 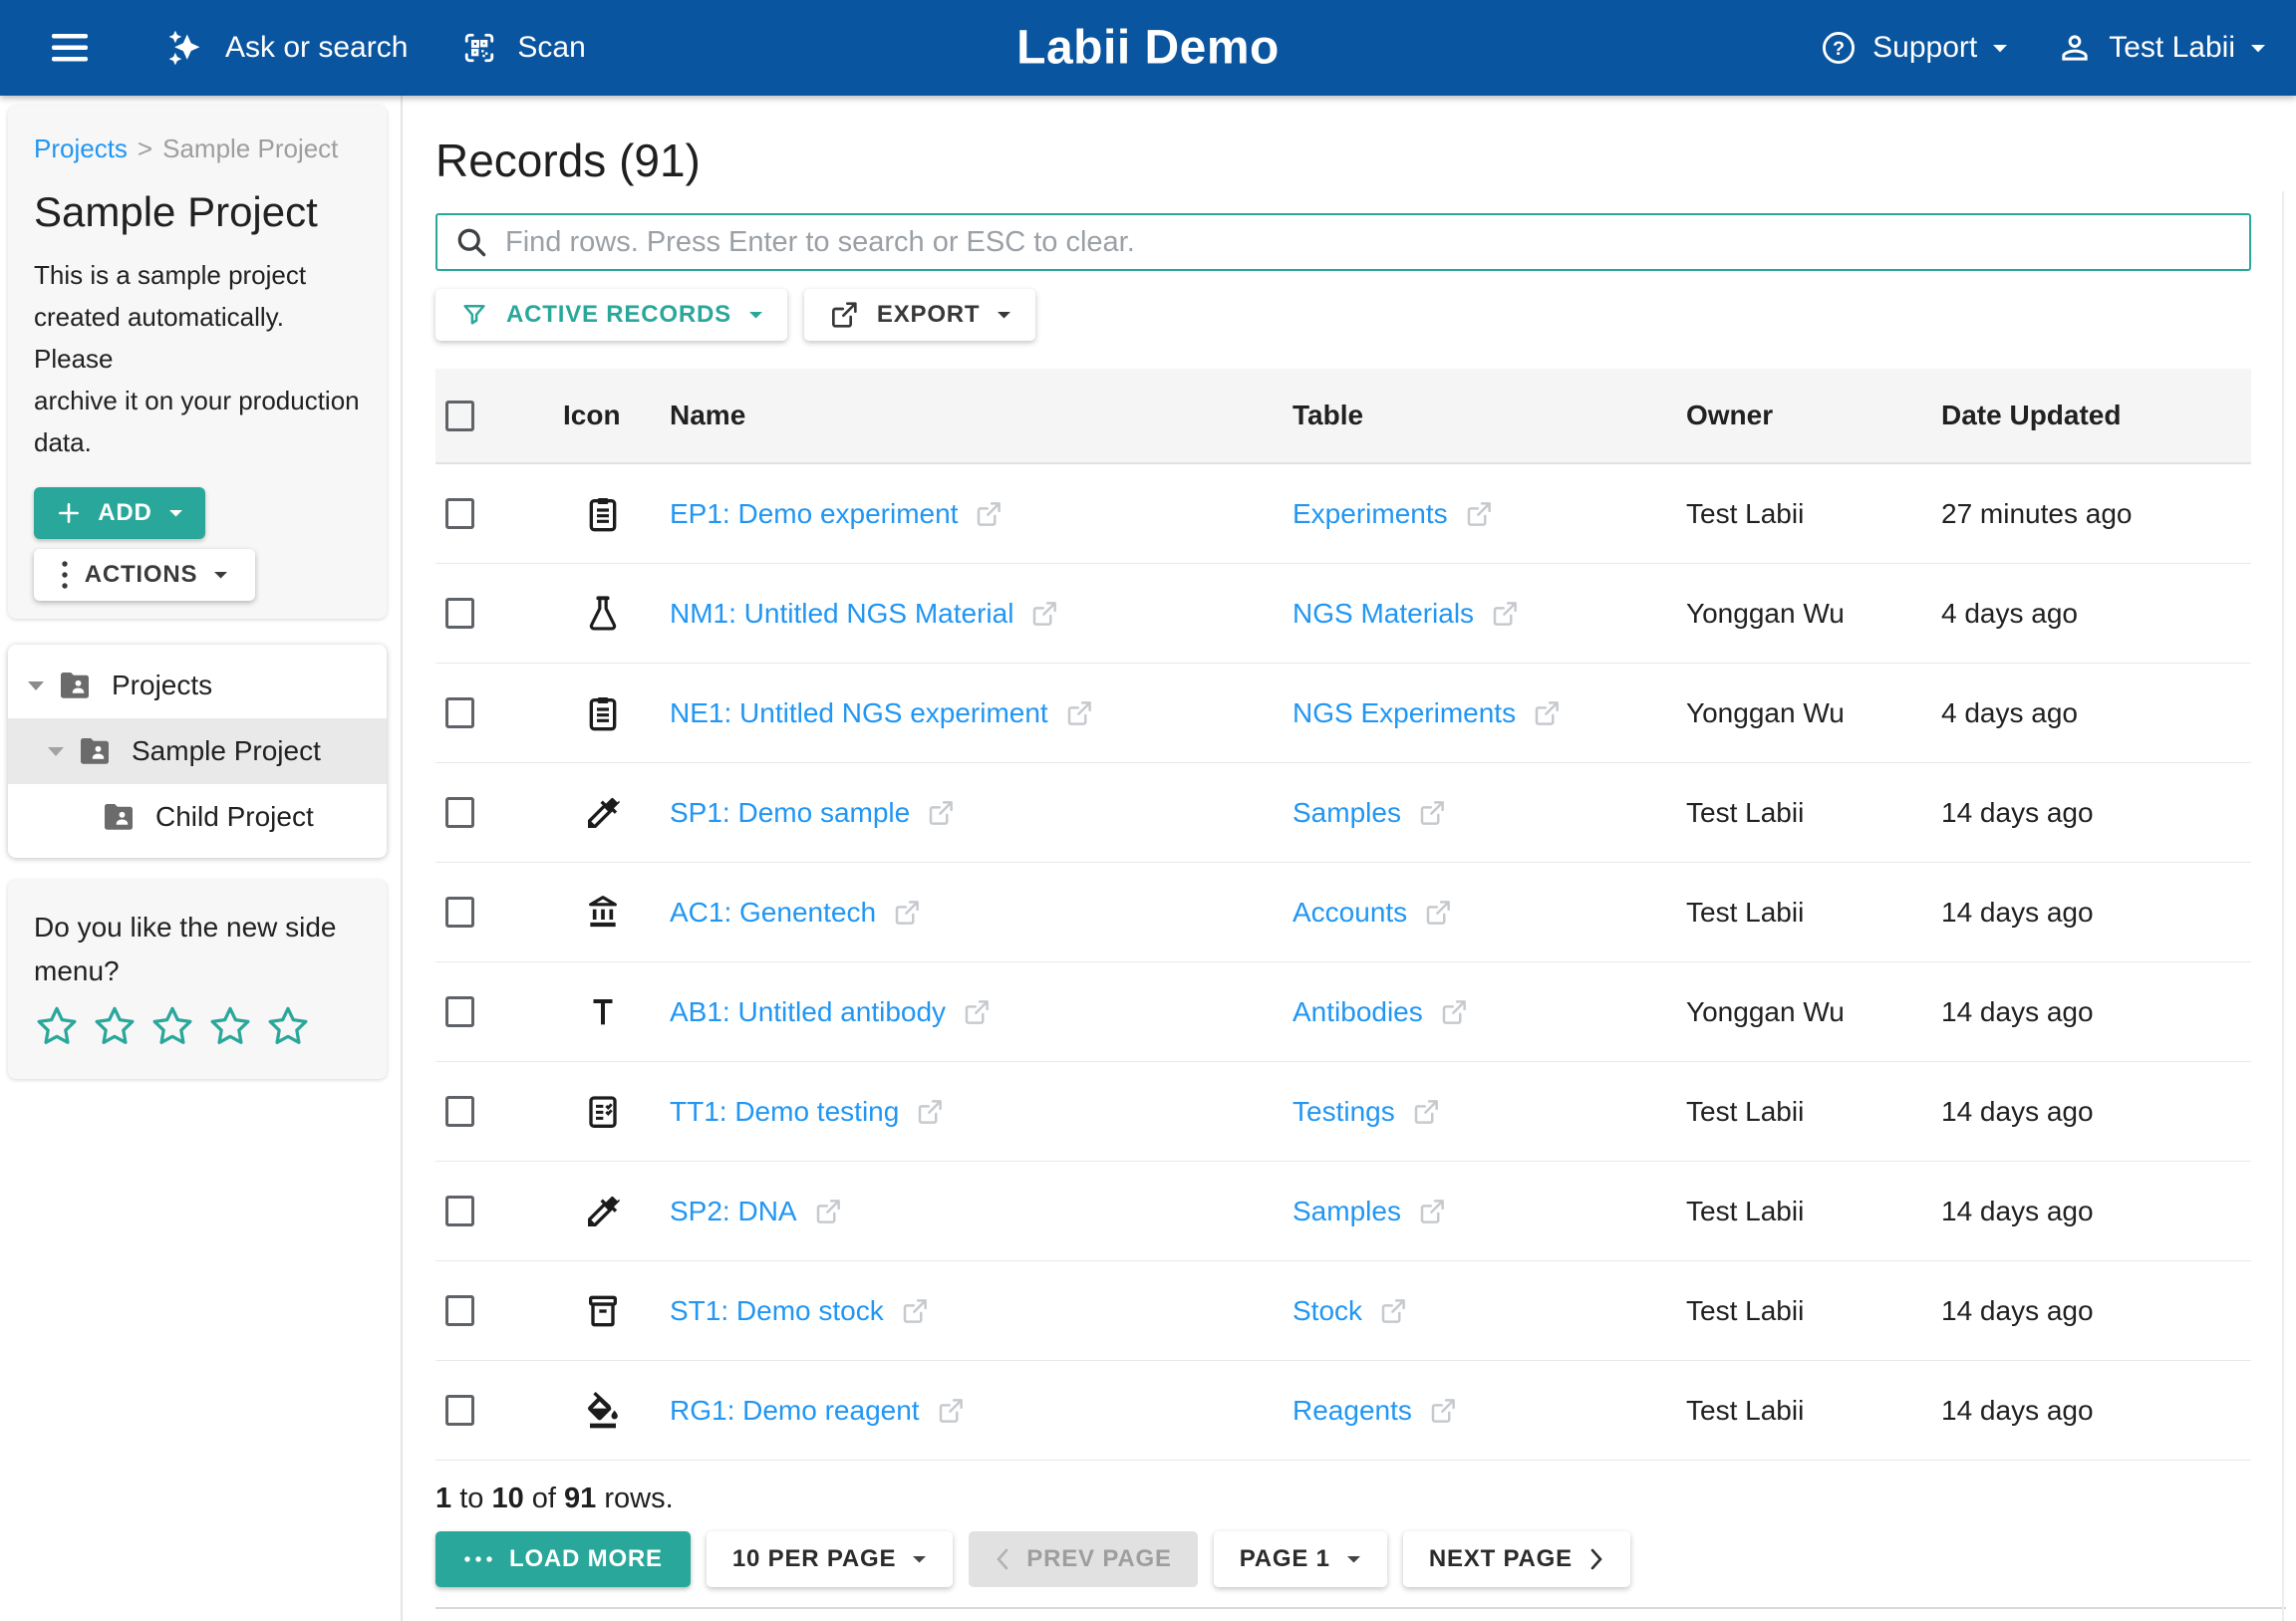 I want to click on record-name-link: ST1: Demo stock, so click(x=777, y=1310).